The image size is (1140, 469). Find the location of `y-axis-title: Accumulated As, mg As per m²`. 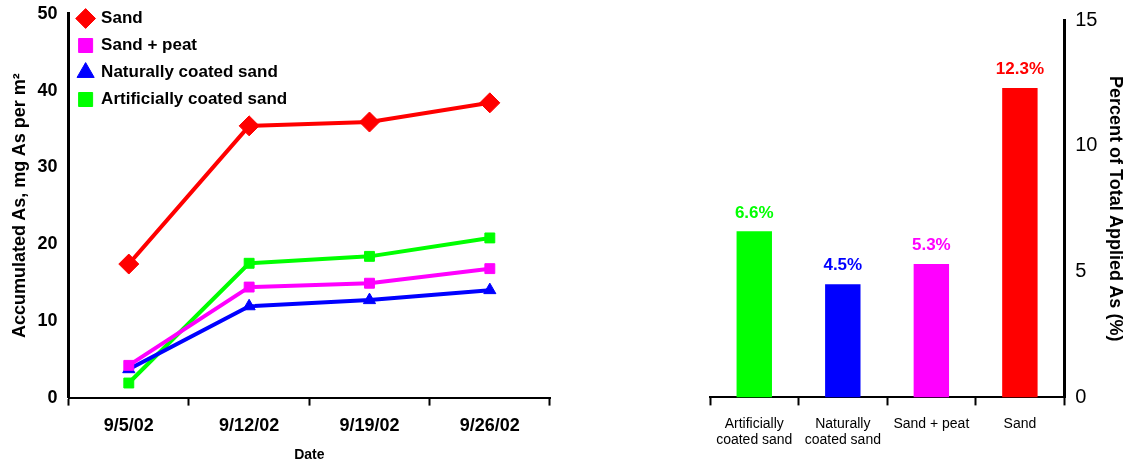

y-axis-title: Accumulated As, mg As per m² is located at coordinates (18, 206).